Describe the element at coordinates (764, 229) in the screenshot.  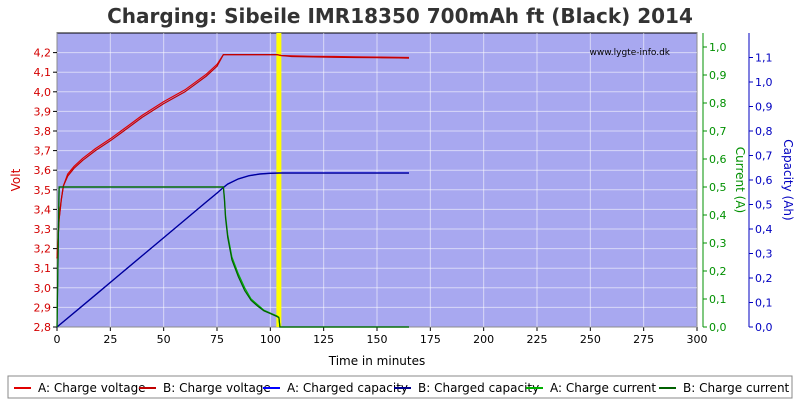
I see `y-right2-tick-label: 0,4` at that location.